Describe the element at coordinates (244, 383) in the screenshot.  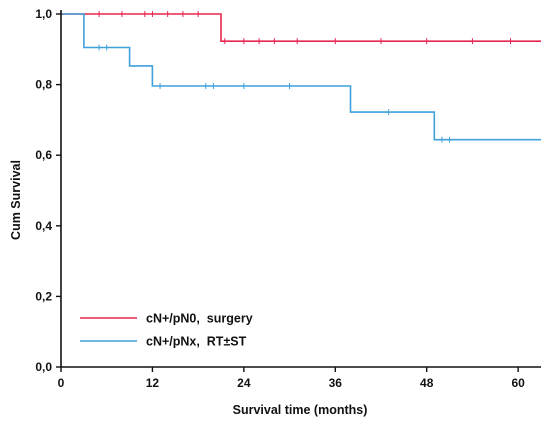
I see `x-tick-label: 24` at that location.